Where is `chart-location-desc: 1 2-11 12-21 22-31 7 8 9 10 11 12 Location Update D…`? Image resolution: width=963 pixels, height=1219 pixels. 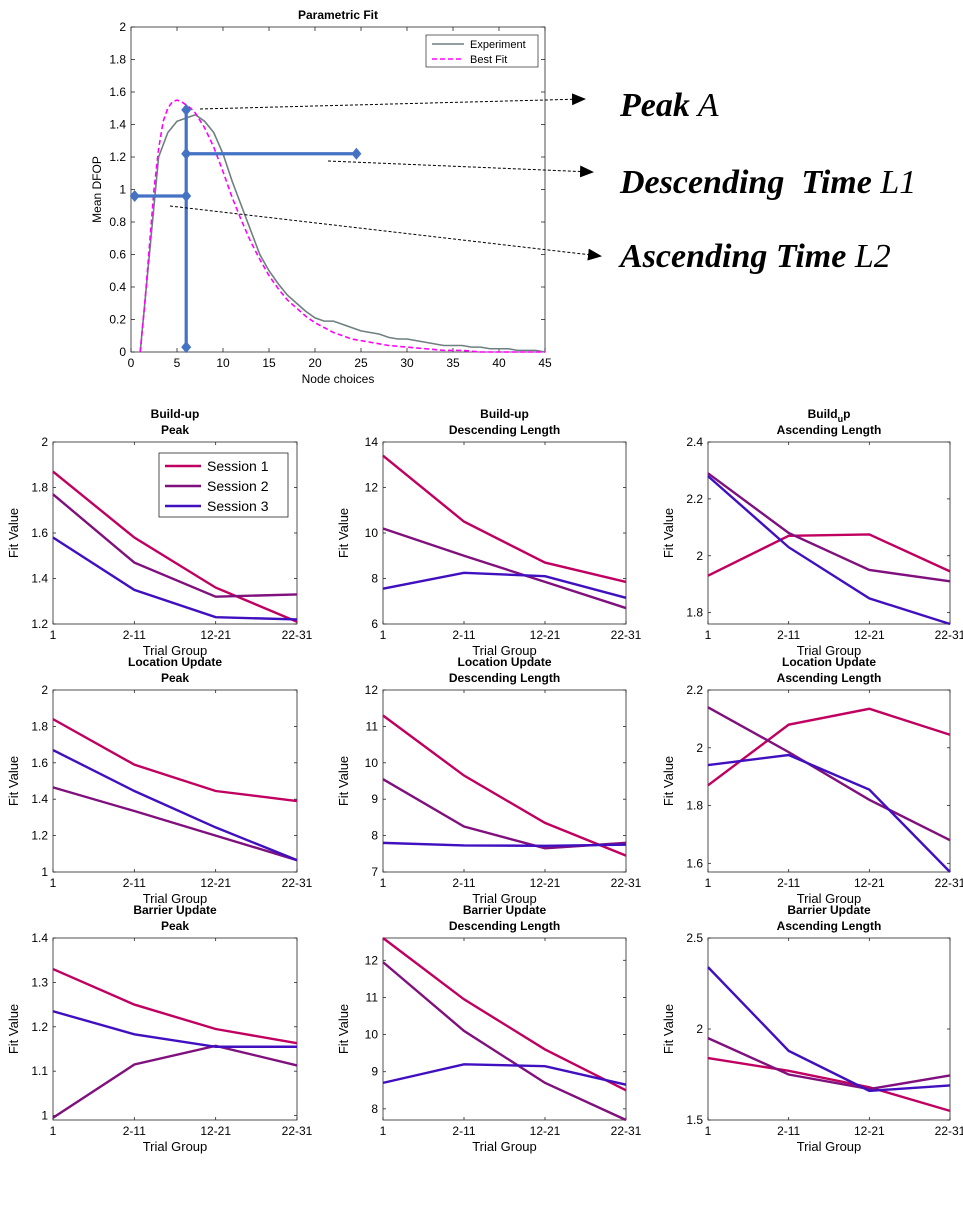
chart-location-desc: 1 2-11 12-21 22-31 7 8 9 10 11 12 Location Update D… is located at coordinates (489, 780).